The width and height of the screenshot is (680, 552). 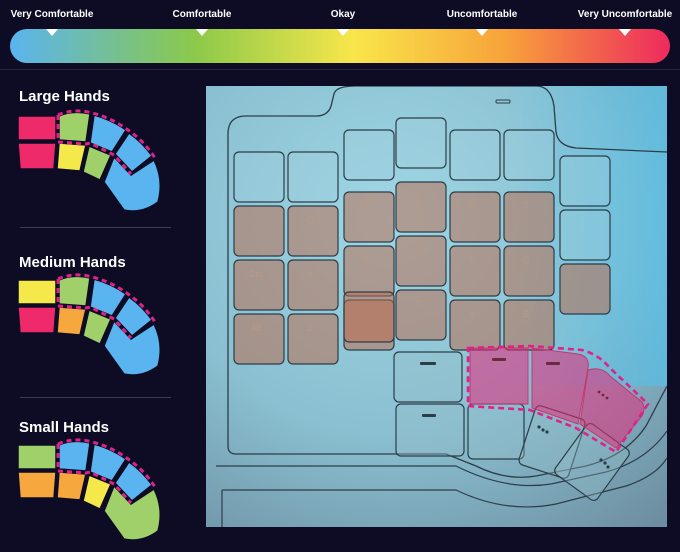 I want to click on key-label: C, so click(x=418, y=304).